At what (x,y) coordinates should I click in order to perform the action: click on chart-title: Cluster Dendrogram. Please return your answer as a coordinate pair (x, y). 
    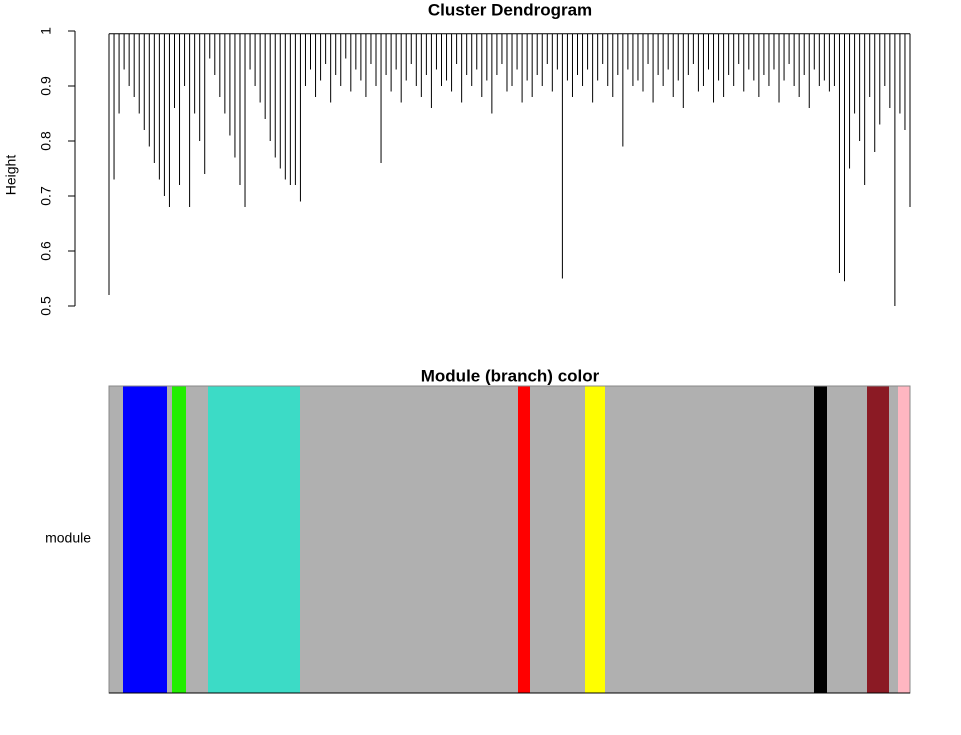
    Looking at the image, I should click on (510, 9).